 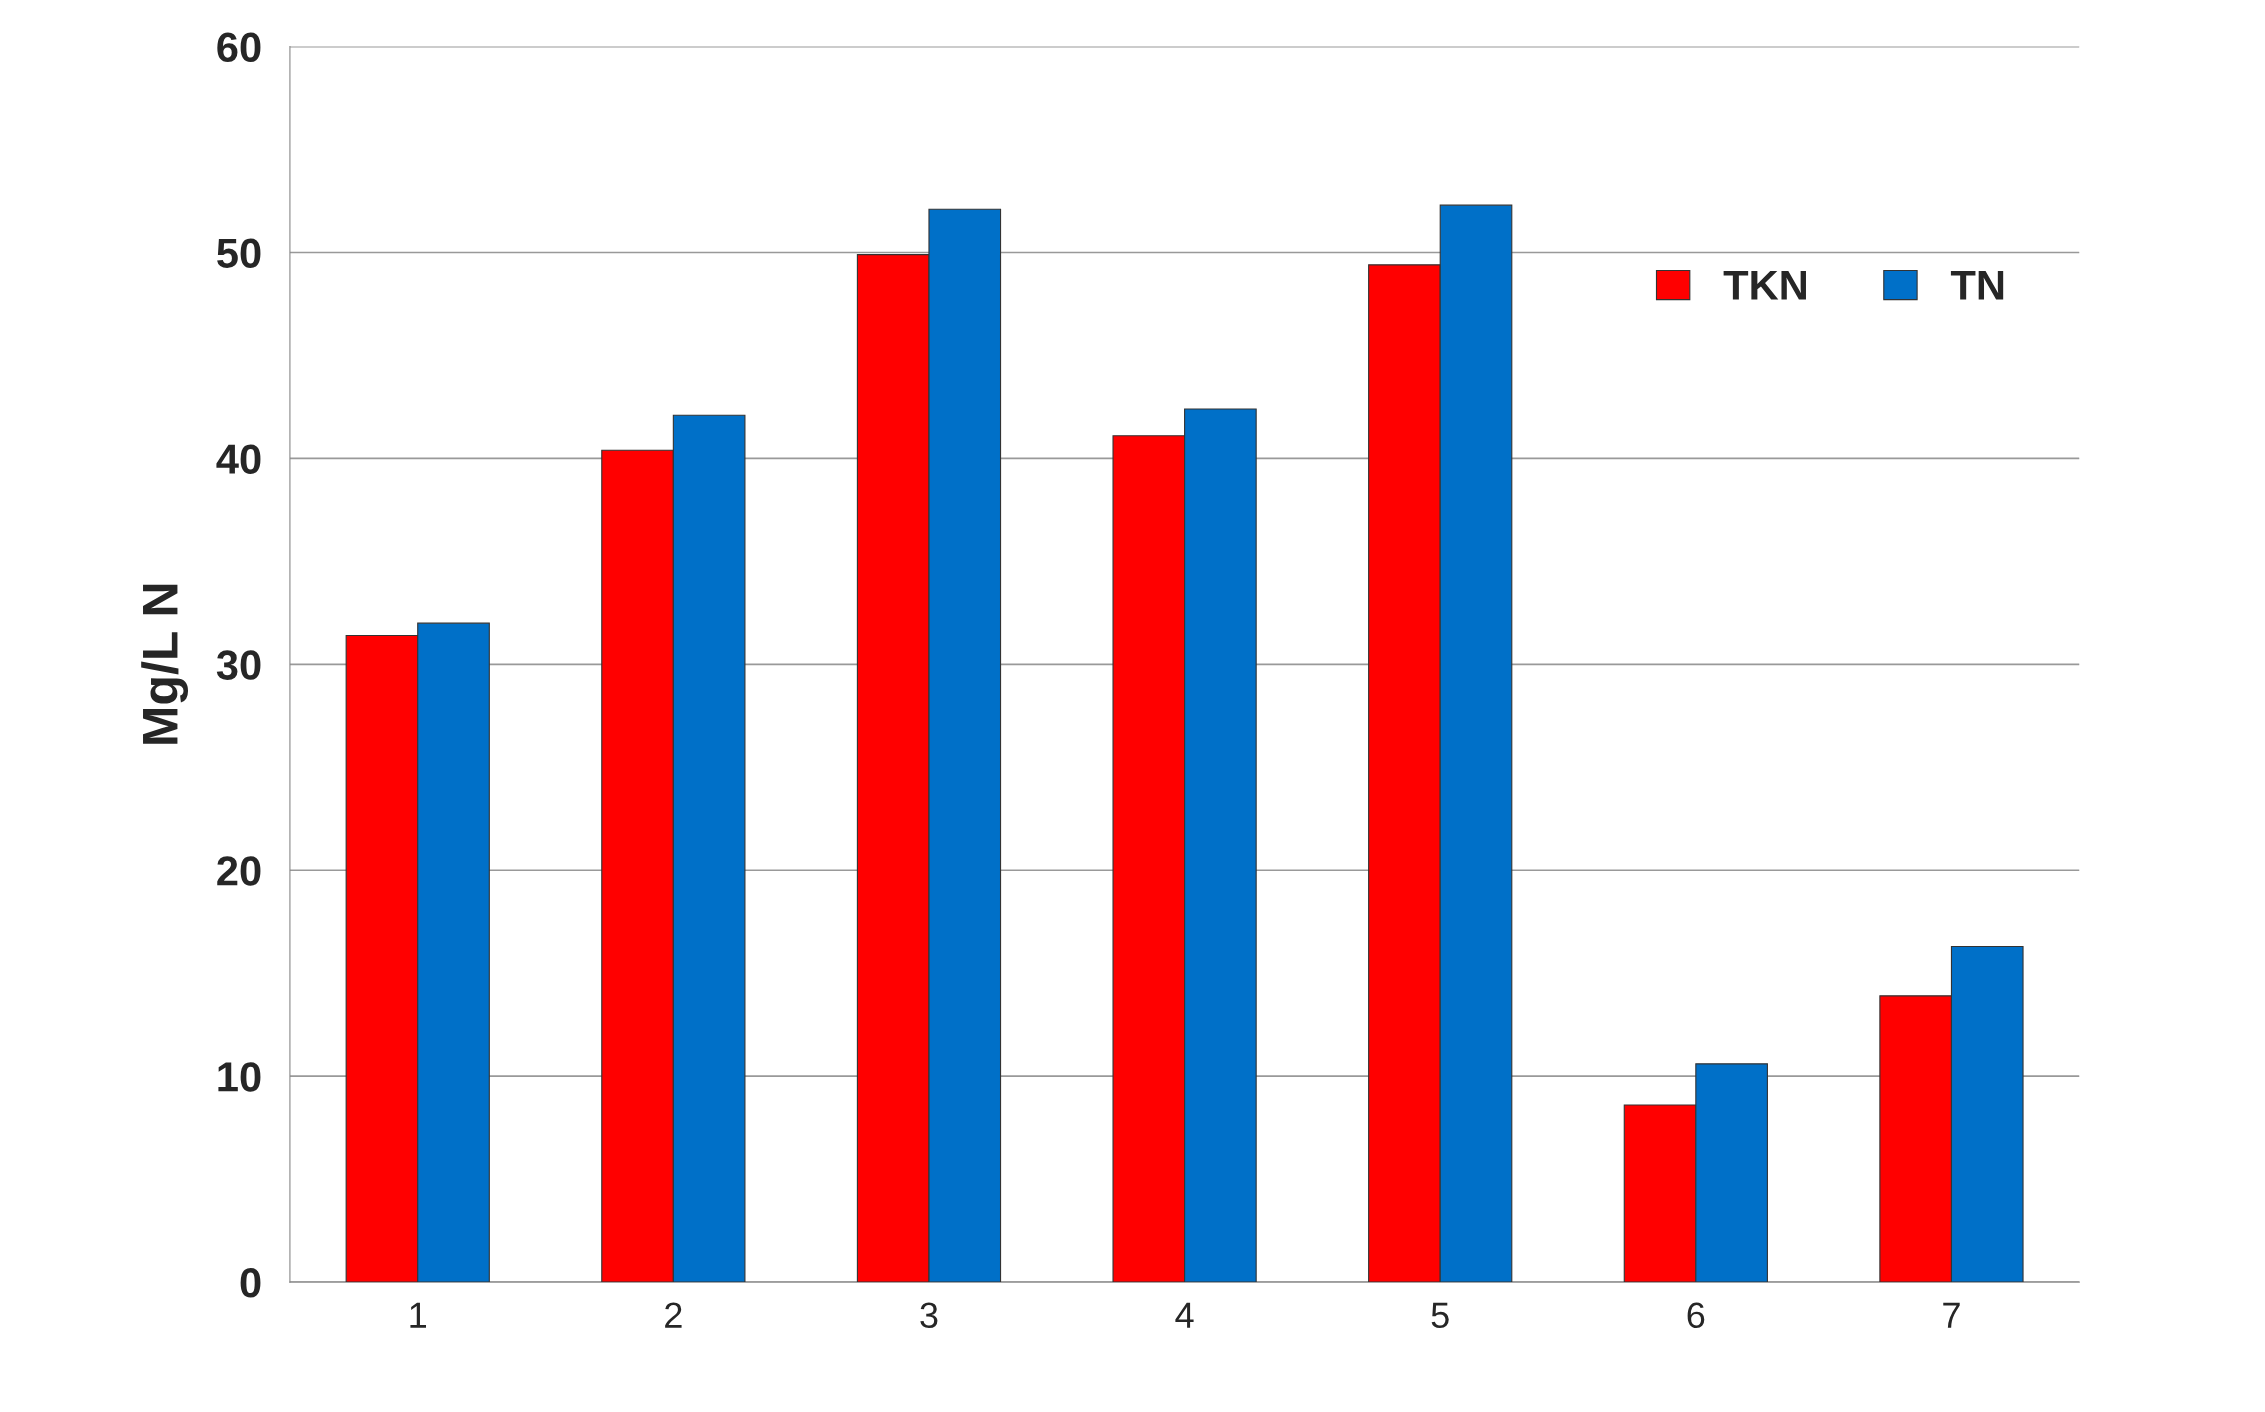 I want to click on y-tick-label: 0, so click(x=250, y=1283).